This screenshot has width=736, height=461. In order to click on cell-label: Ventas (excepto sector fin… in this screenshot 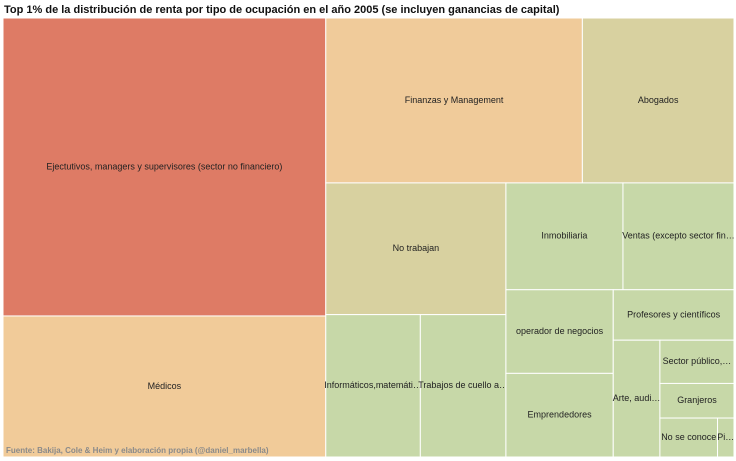, I will do `click(678, 236)`.